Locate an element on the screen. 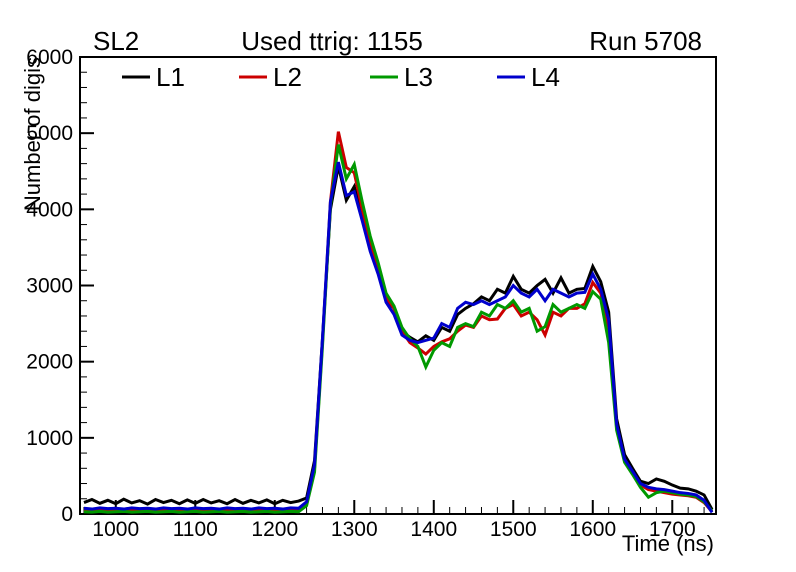 The height and width of the screenshot is (572, 796). legend-label-L3: L3 is located at coordinates (418, 77).